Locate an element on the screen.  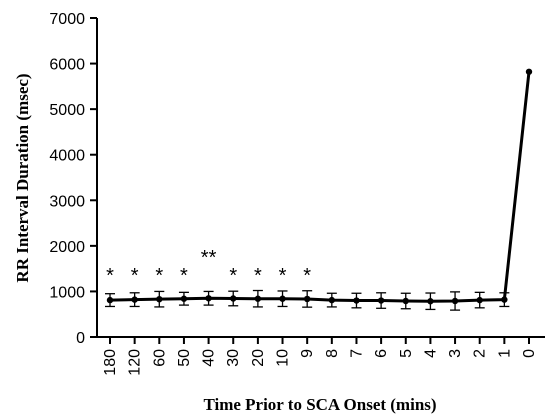
y-axis-title: RR Interval Duration (msec) is located at coordinates (22, 177).